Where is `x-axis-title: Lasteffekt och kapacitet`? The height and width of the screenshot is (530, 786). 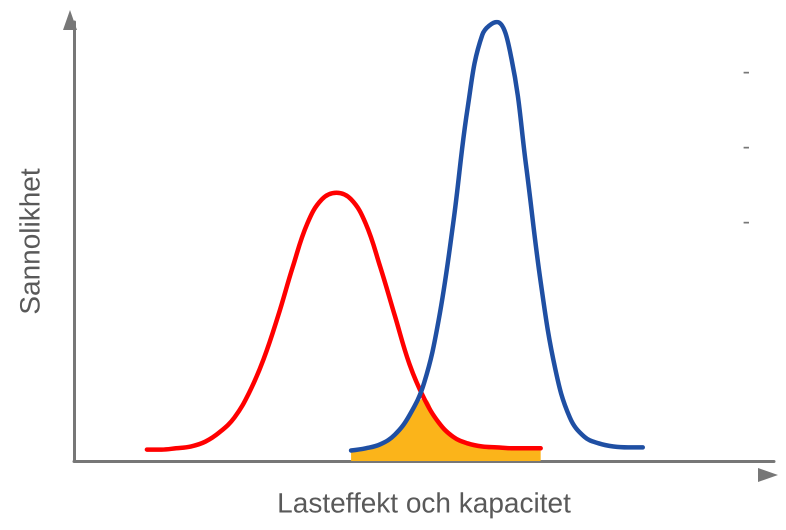 x-axis-title: Lasteffekt och kapacitet is located at coordinates (424, 503).